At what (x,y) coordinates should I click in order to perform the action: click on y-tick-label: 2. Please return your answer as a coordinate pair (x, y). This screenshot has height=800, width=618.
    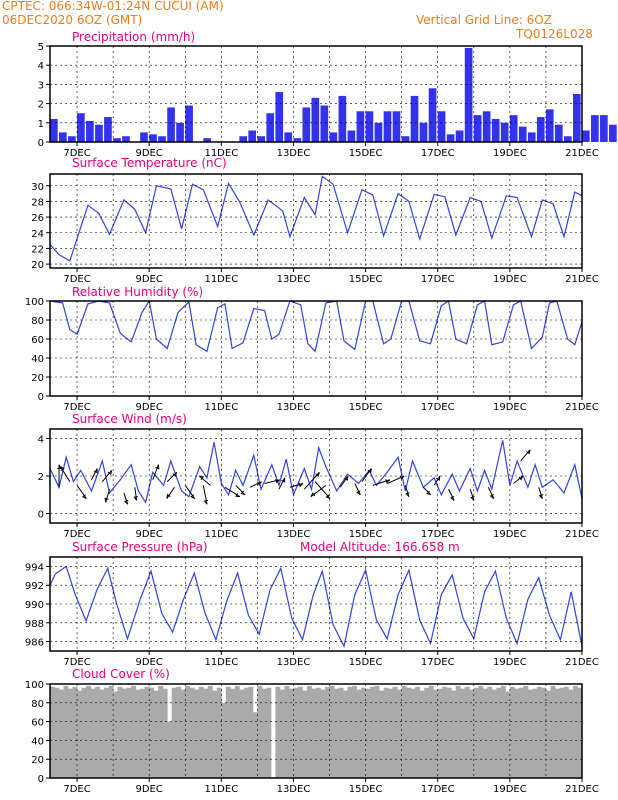
    Looking at the image, I should click on (41, 477).